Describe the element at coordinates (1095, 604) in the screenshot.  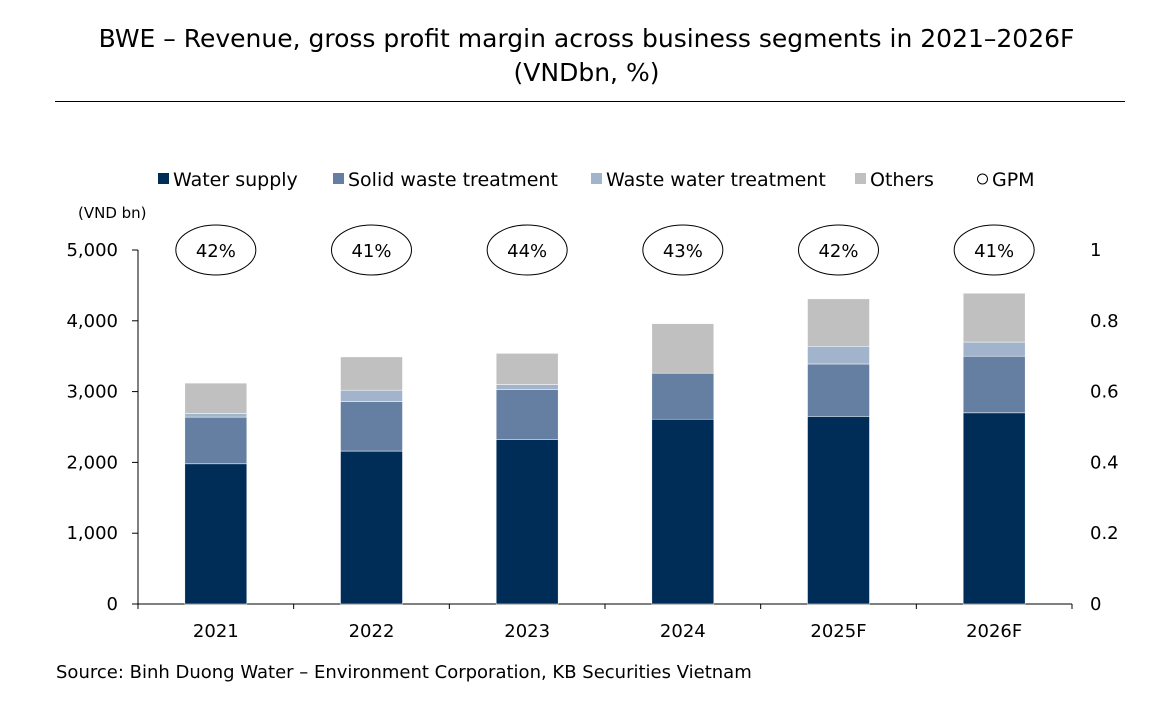
I see `y-right-tick-label: 0` at that location.